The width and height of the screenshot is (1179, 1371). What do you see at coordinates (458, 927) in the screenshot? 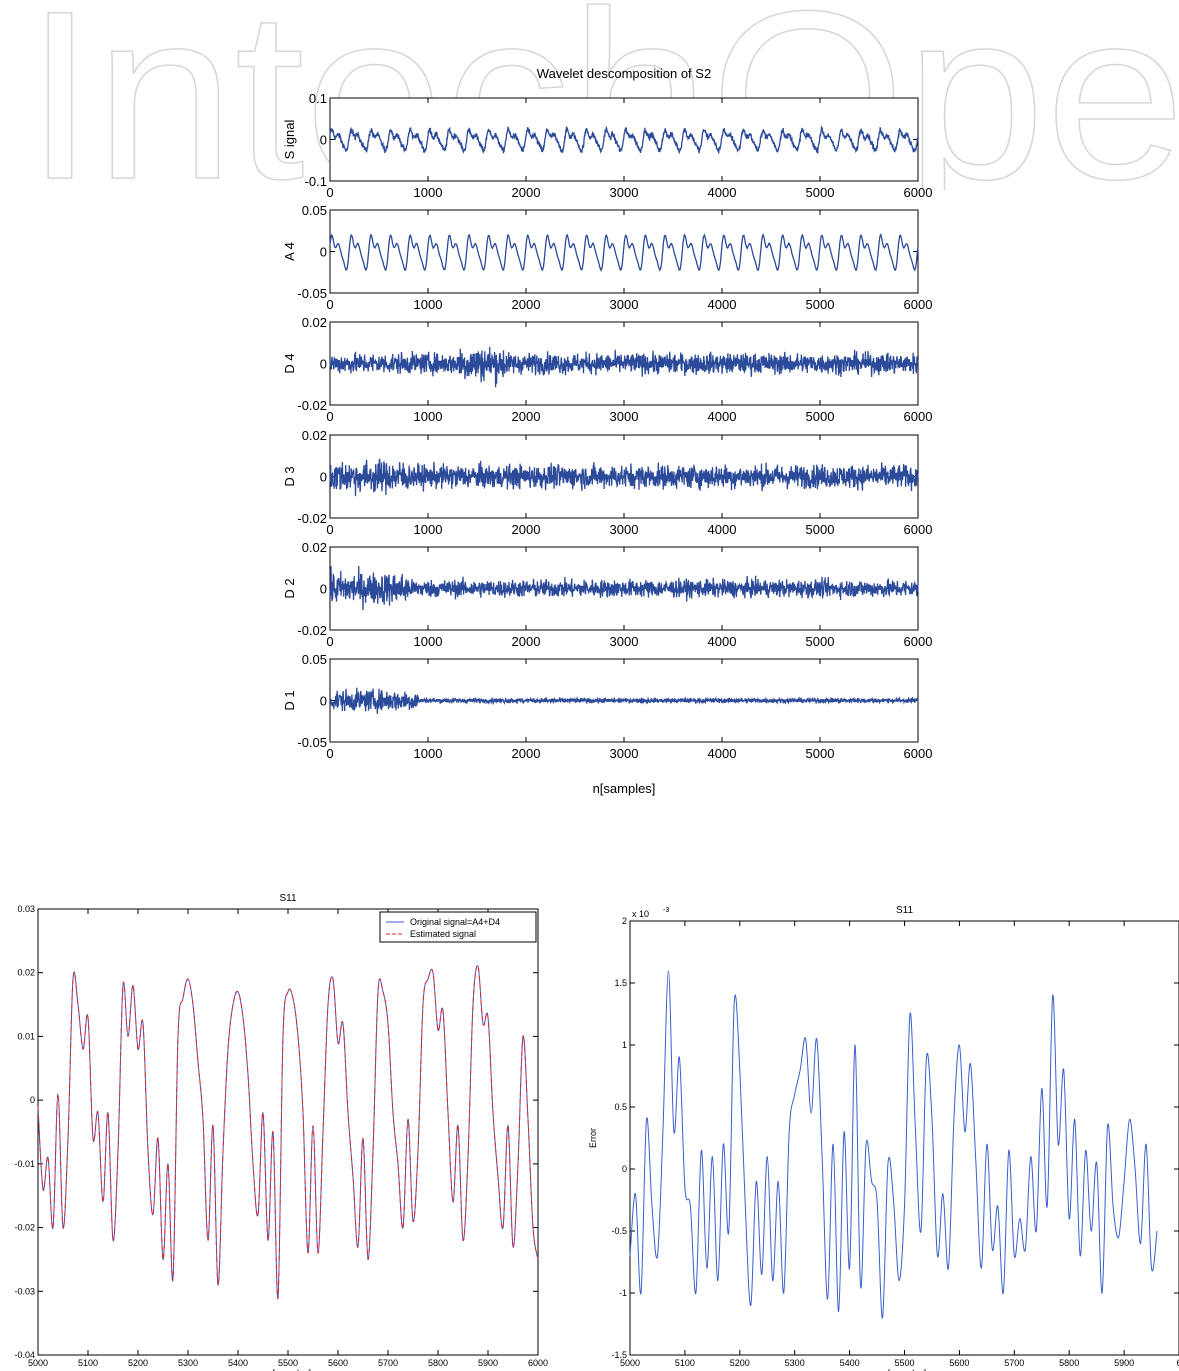
I see `chart2-legend` at bounding box center [458, 927].